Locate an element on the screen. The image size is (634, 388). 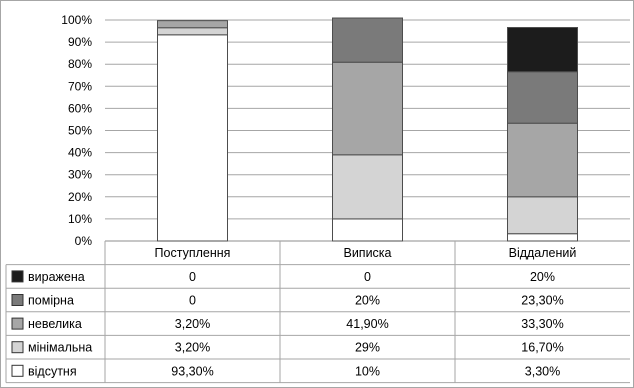
y-tick-label: 90% is located at coordinates (80, 42).